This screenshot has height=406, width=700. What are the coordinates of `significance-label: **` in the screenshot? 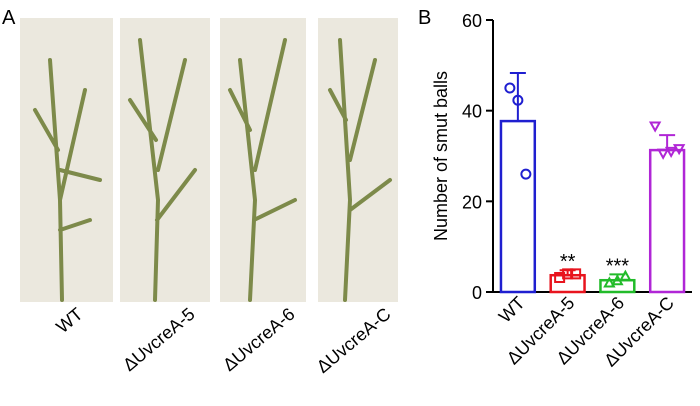 It's located at (568, 262).